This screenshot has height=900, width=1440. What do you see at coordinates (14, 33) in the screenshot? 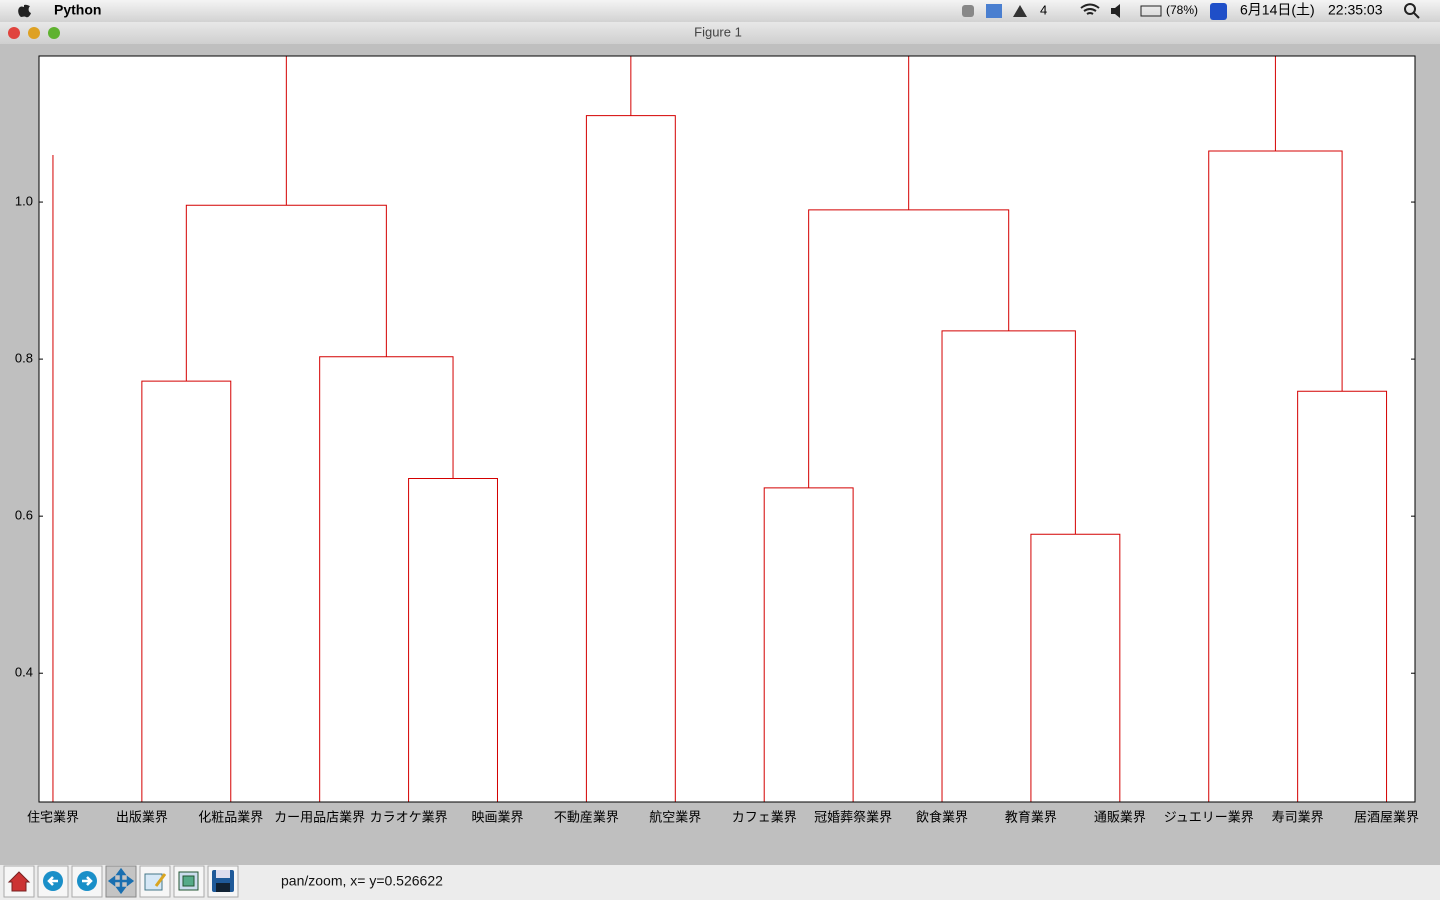
I see `close-button` at bounding box center [14, 33].